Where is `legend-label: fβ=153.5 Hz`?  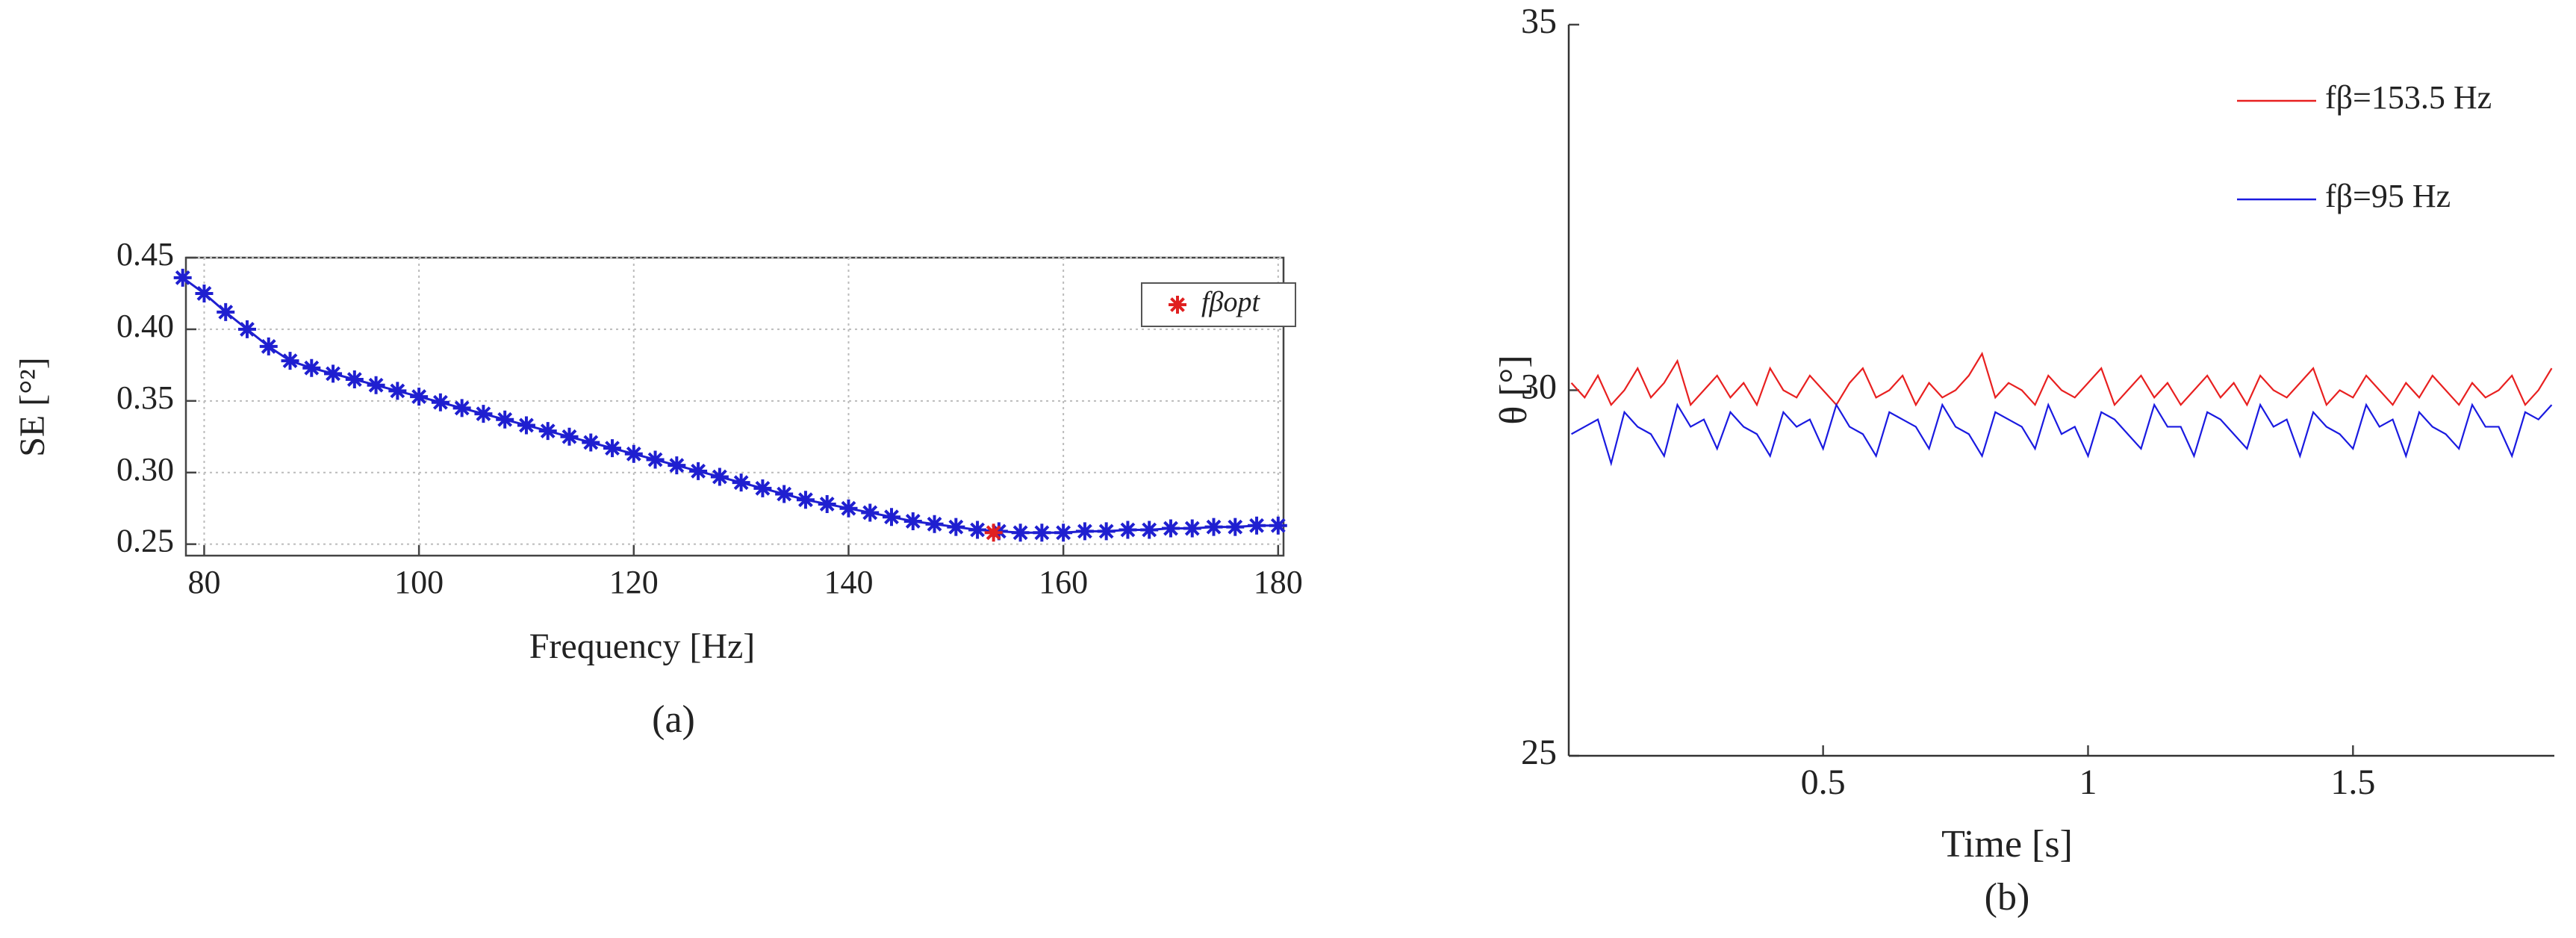
legend-label: fβ=153.5 Hz is located at coordinates (2408, 97).